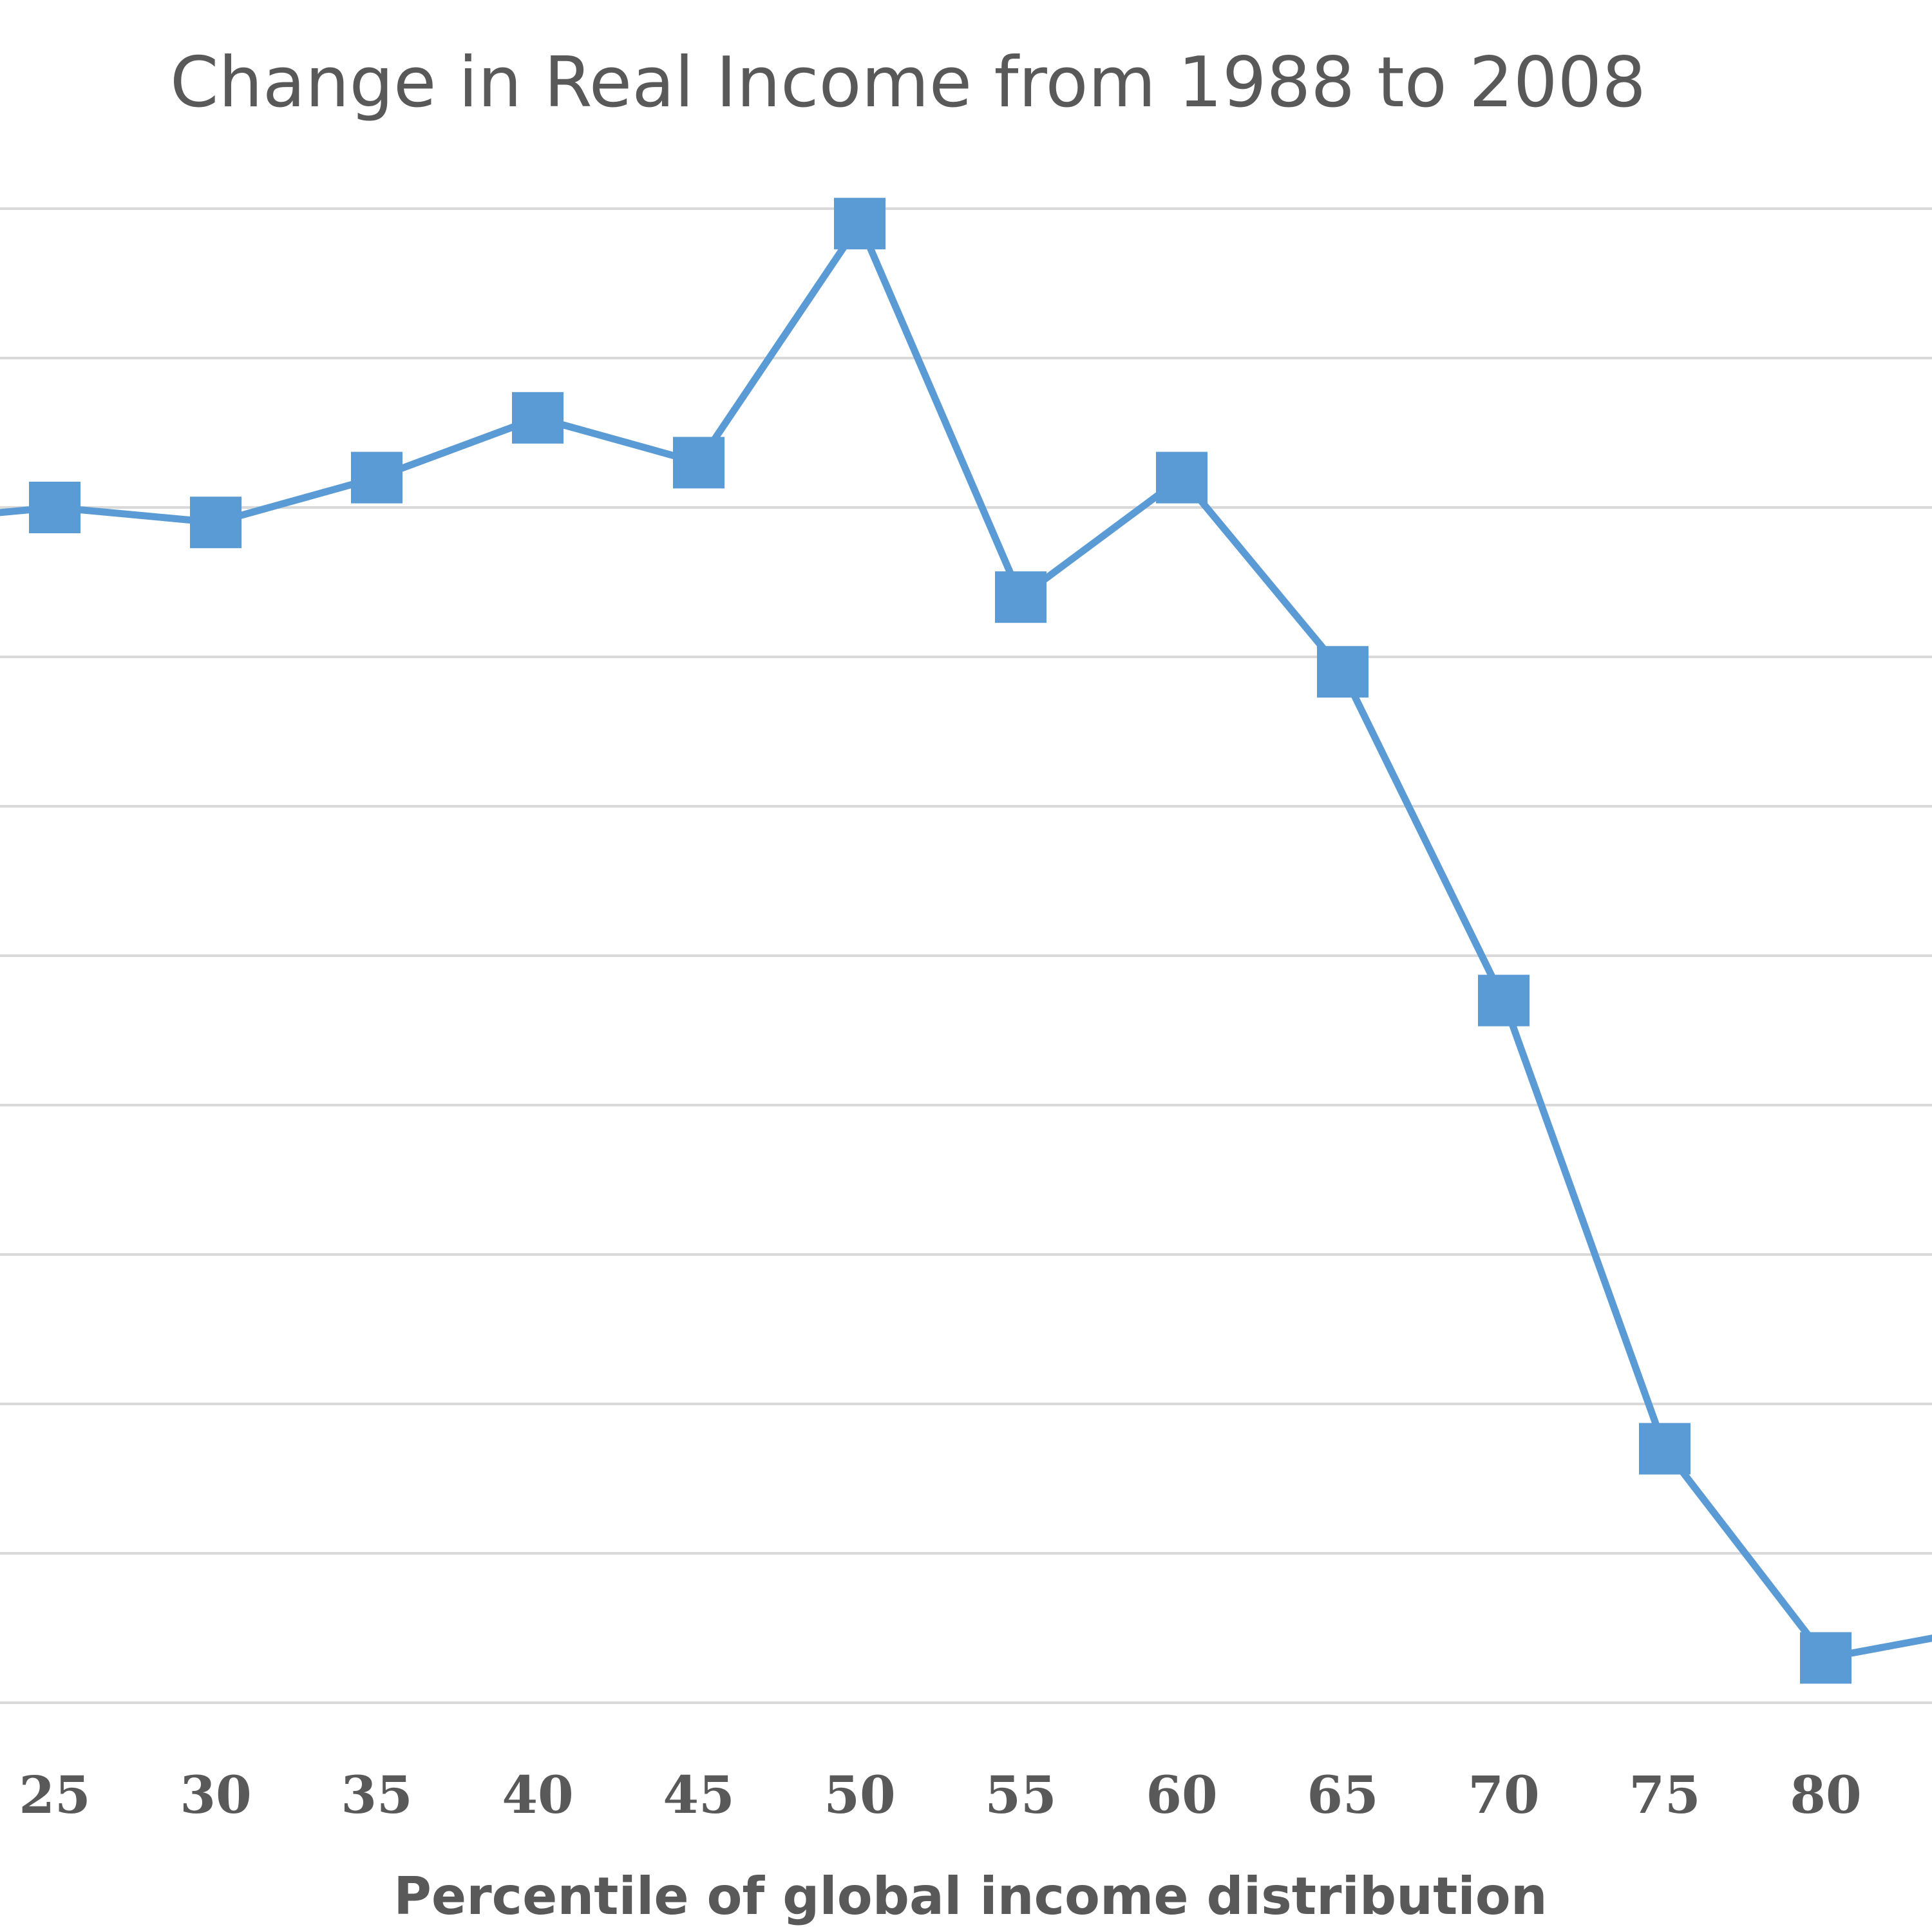 The width and height of the screenshot is (1932, 1932). What do you see at coordinates (1826, 1795) in the screenshot?
I see `x-tick-label: 80` at bounding box center [1826, 1795].